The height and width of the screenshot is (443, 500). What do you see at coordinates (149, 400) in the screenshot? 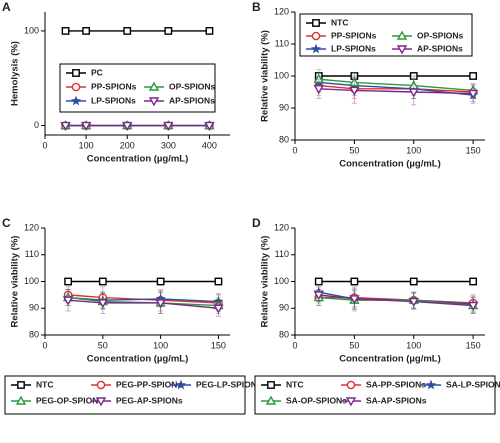
I see `legend-label: PEG-AP-SPIONs` at bounding box center [149, 400].